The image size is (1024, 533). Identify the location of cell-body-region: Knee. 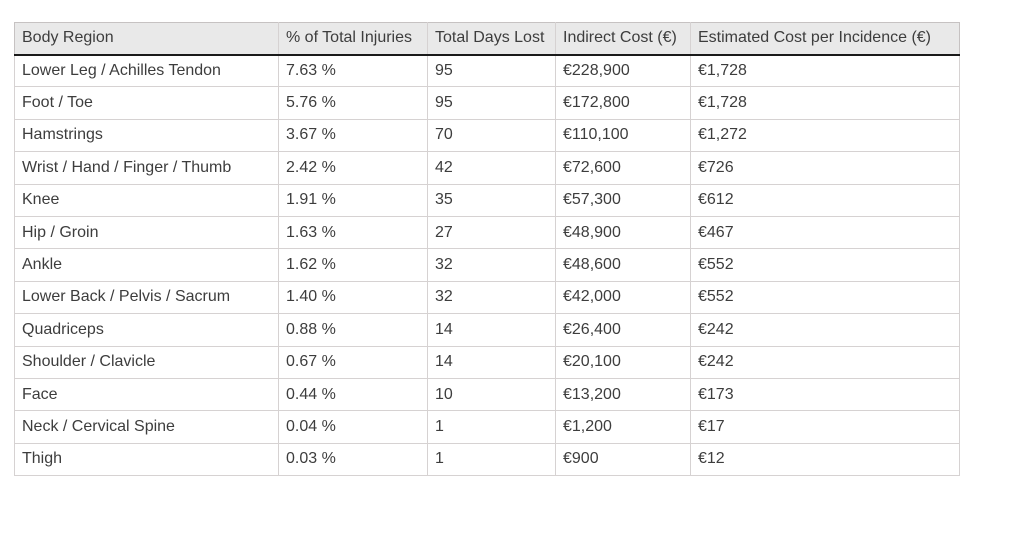
(146, 200).